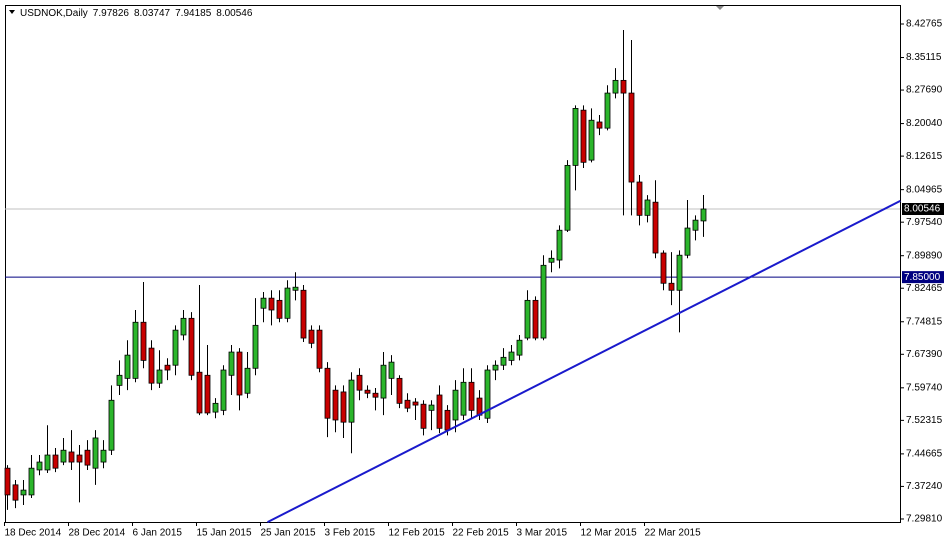 The image size is (946, 543). What do you see at coordinates (924, 24) in the screenshot?
I see `y-tick-label: 8.42765` at bounding box center [924, 24].